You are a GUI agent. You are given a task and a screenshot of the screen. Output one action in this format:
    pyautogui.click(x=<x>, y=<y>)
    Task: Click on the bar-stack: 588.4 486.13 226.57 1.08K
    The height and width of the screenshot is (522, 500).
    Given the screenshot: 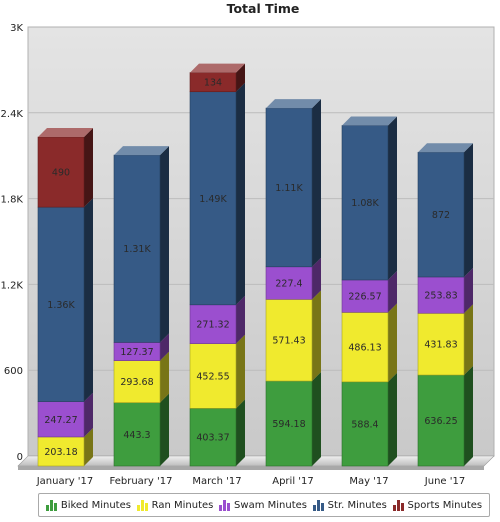 What is the action you would take?
    pyautogui.click(x=369, y=291)
    